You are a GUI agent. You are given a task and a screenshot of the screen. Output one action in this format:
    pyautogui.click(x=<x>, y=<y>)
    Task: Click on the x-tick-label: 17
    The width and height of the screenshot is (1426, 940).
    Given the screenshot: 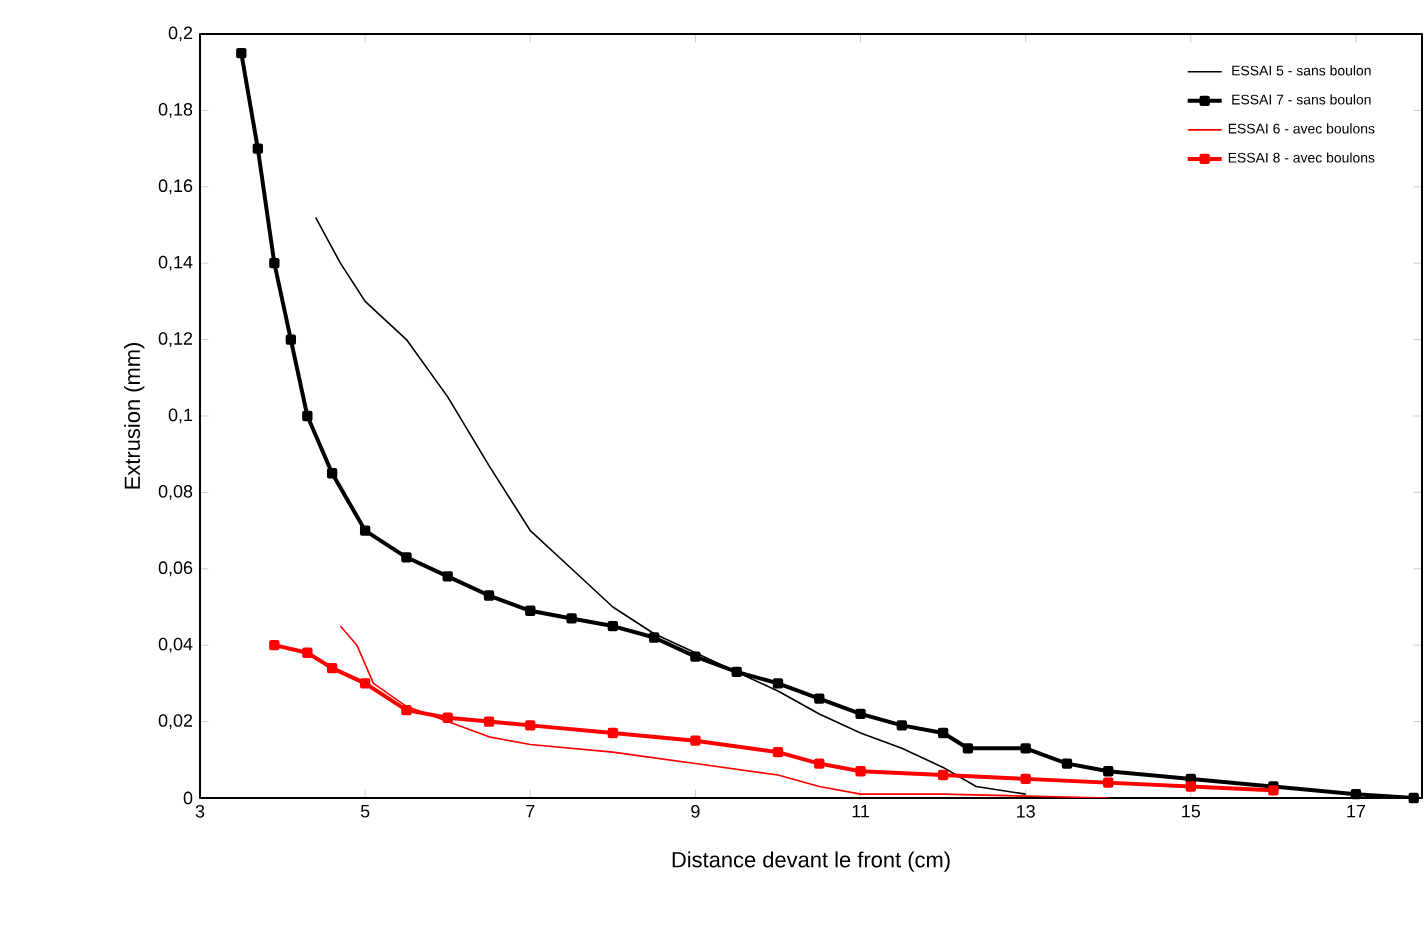 What is the action you would take?
    pyautogui.click(x=1356, y=811)
    